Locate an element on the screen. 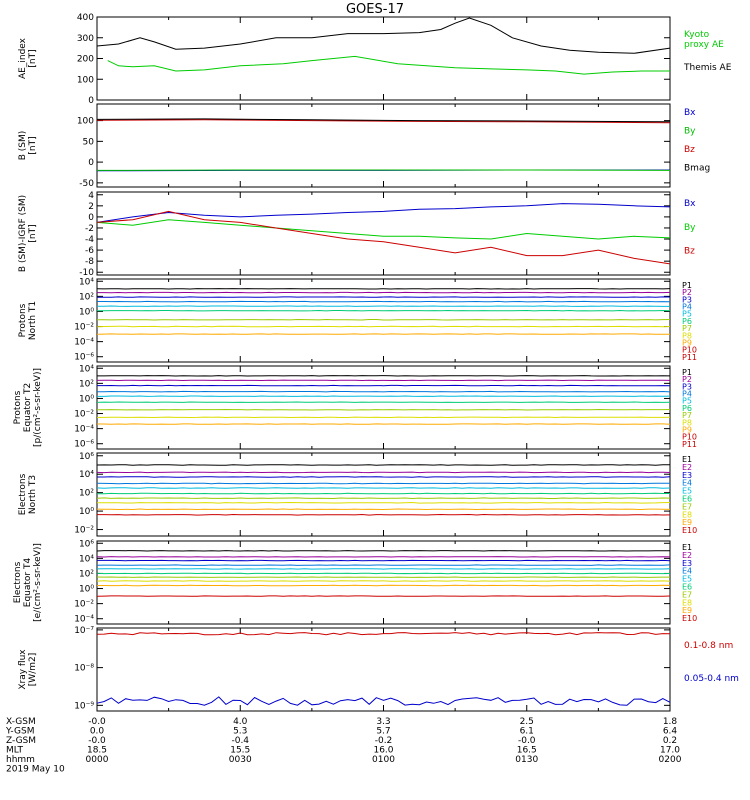 The width and height of the screenshot is (750, 800). y-axis-label-line: Electrons is located at coordinates (18, 582).